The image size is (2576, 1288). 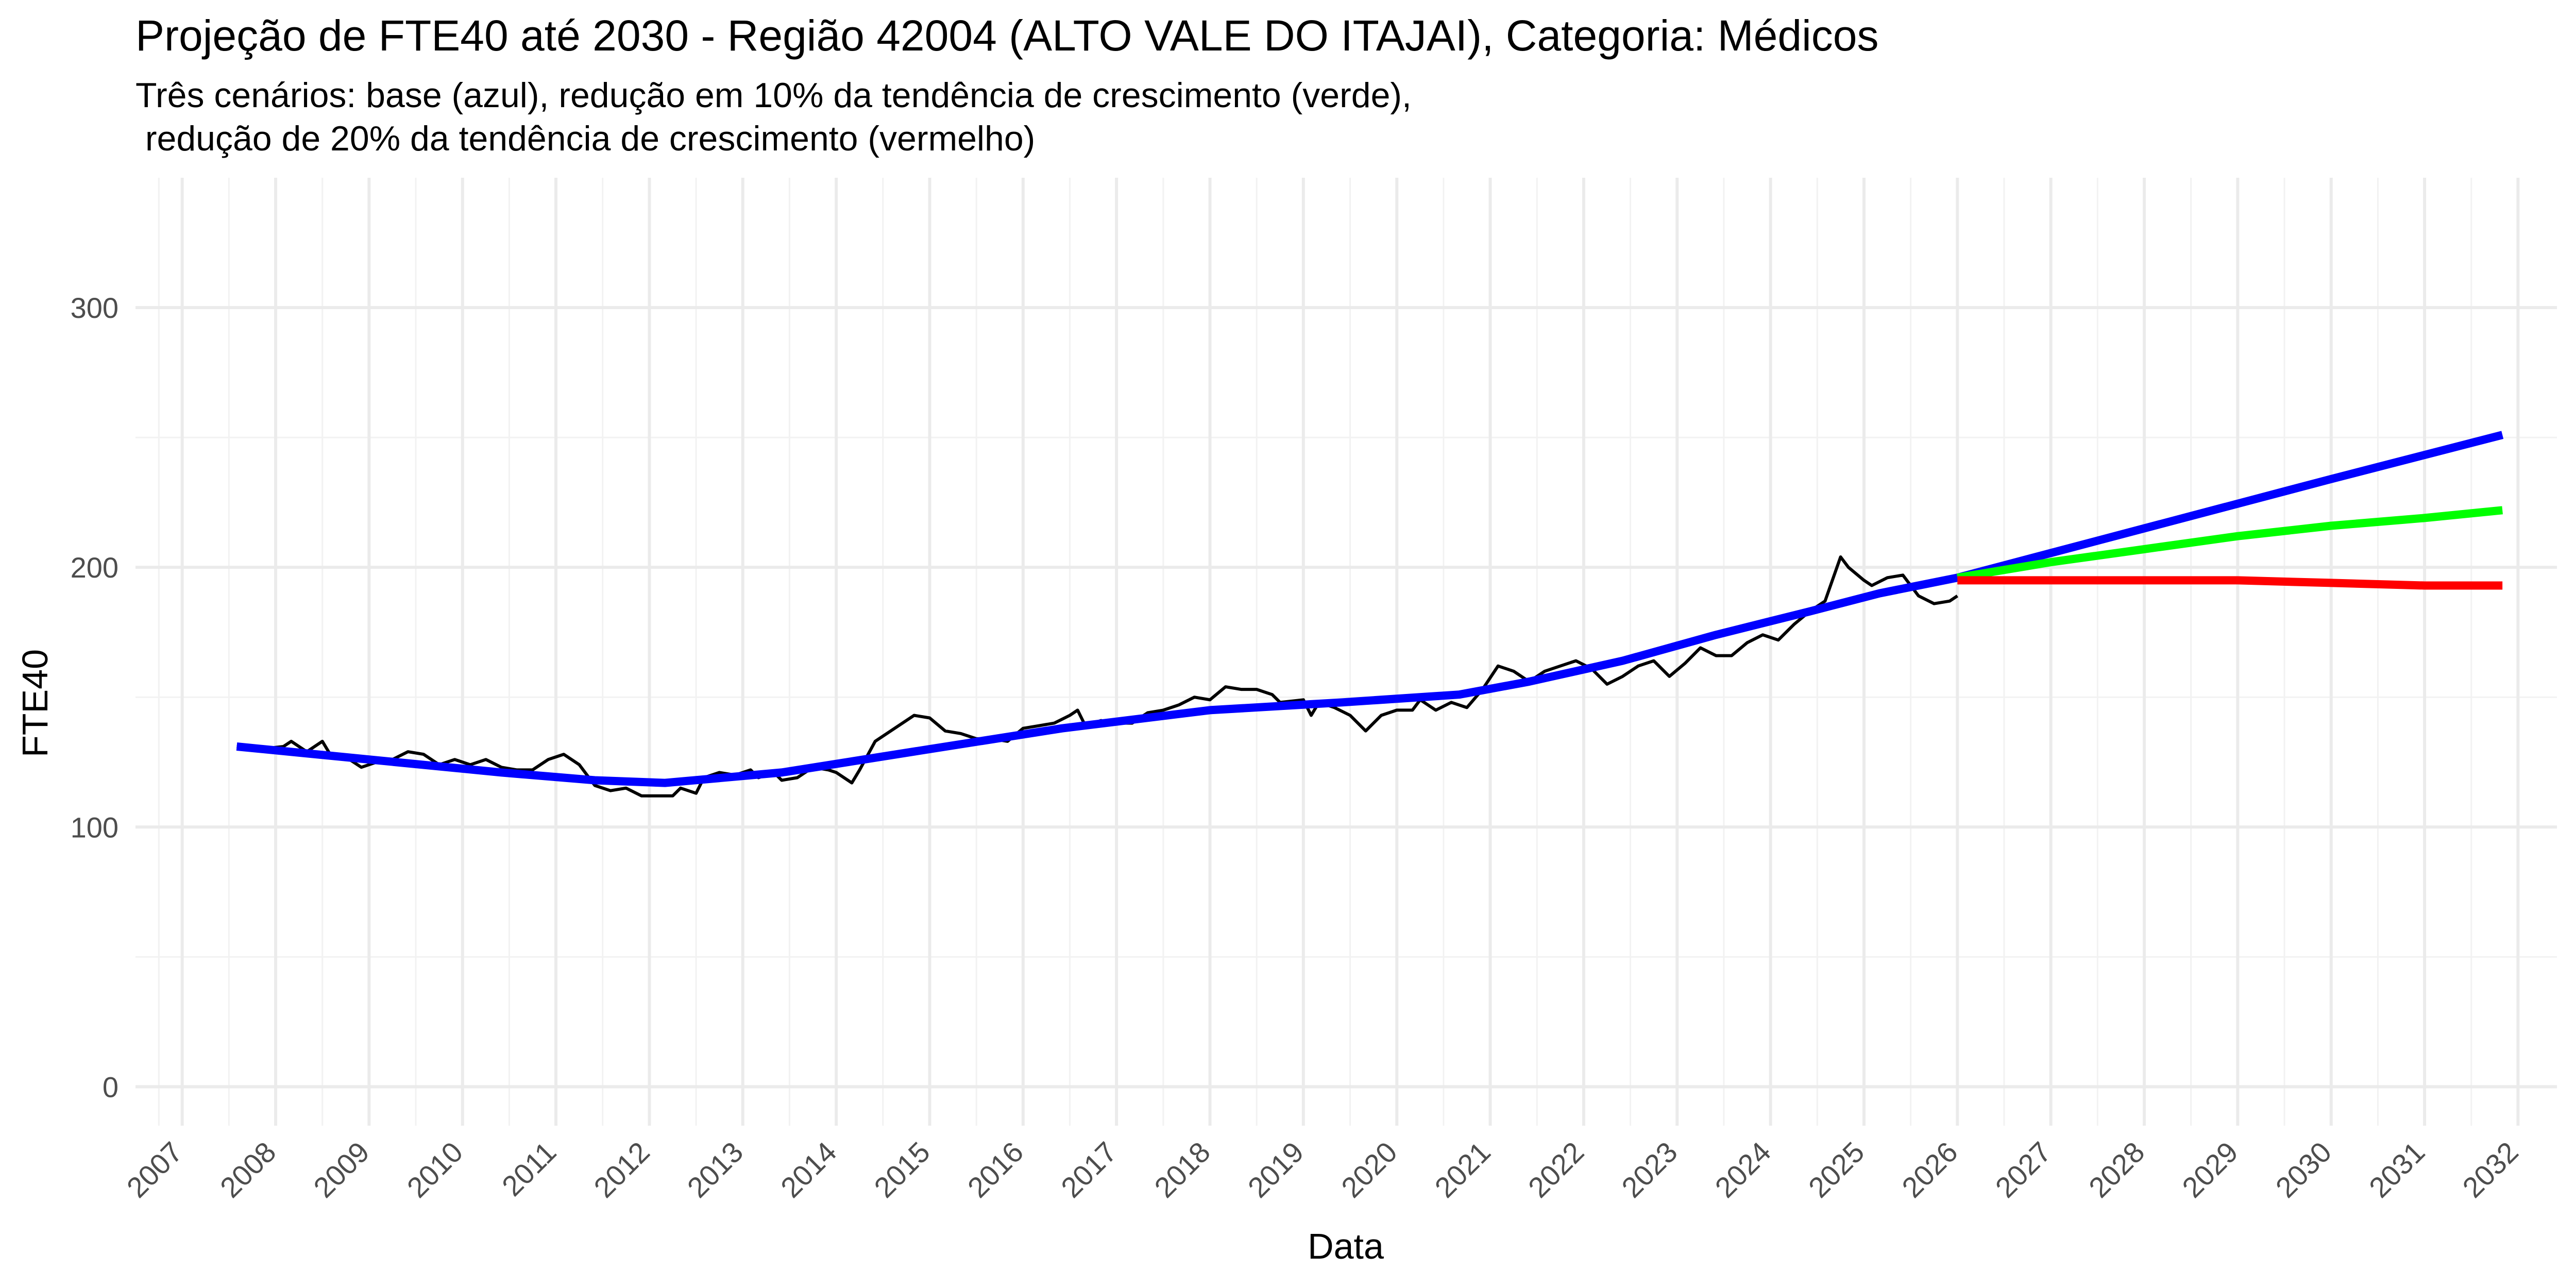 I want to click on x-tick-label: 2030, so click(x=2303, y=1170).